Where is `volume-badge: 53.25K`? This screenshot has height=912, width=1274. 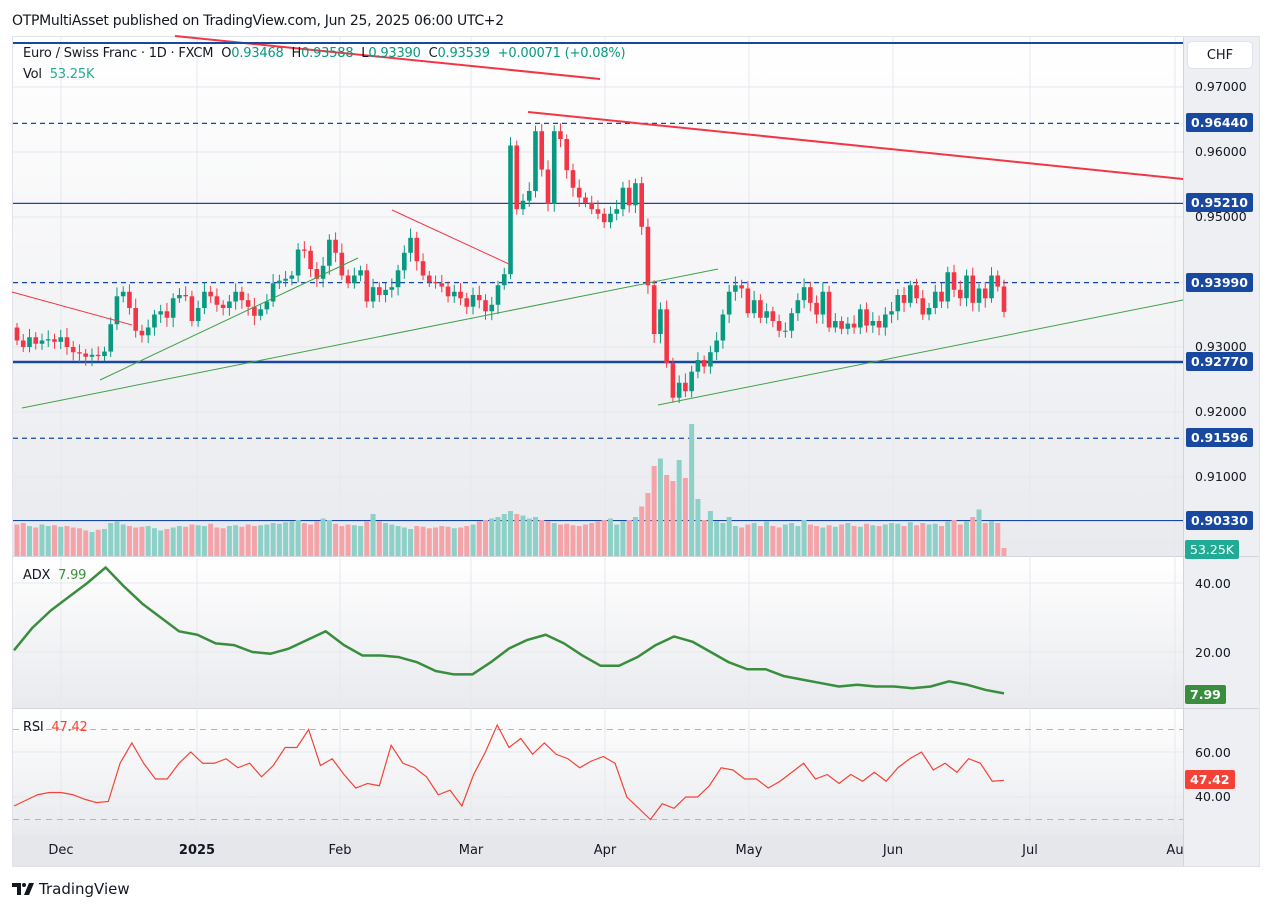
volume-badge: 53.25K is located at coordinates (1212, 549).